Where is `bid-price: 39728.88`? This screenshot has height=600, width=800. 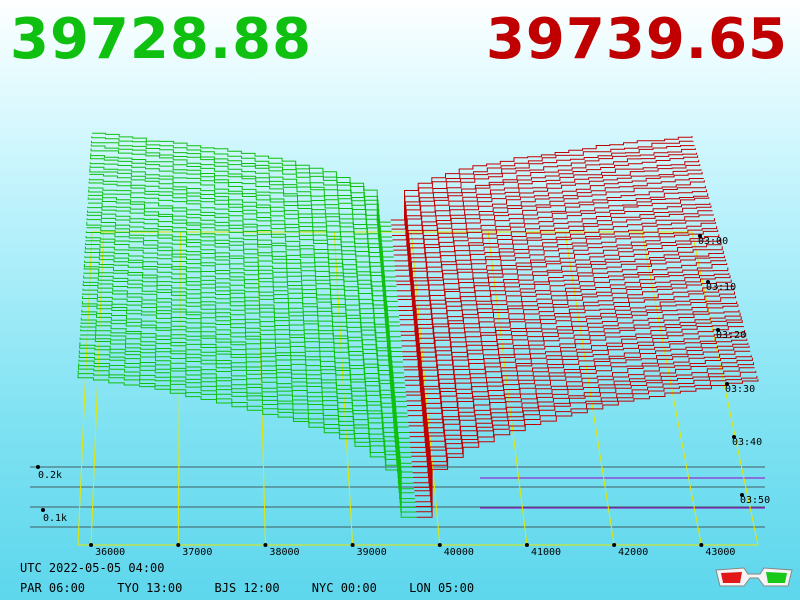
bid-price: 39728.88 is located at coordinates (161, 39).